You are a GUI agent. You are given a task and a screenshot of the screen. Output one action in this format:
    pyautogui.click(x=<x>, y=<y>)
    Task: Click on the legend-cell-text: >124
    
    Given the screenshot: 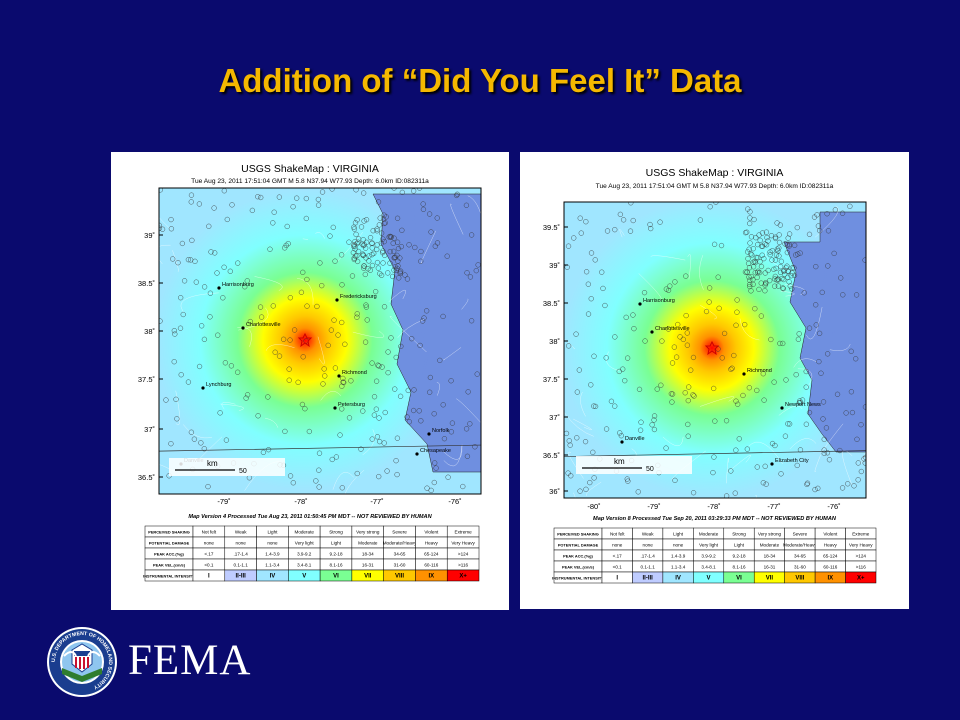 What is the action you would take?
    pyautogui.click(x=463, y=554)
    